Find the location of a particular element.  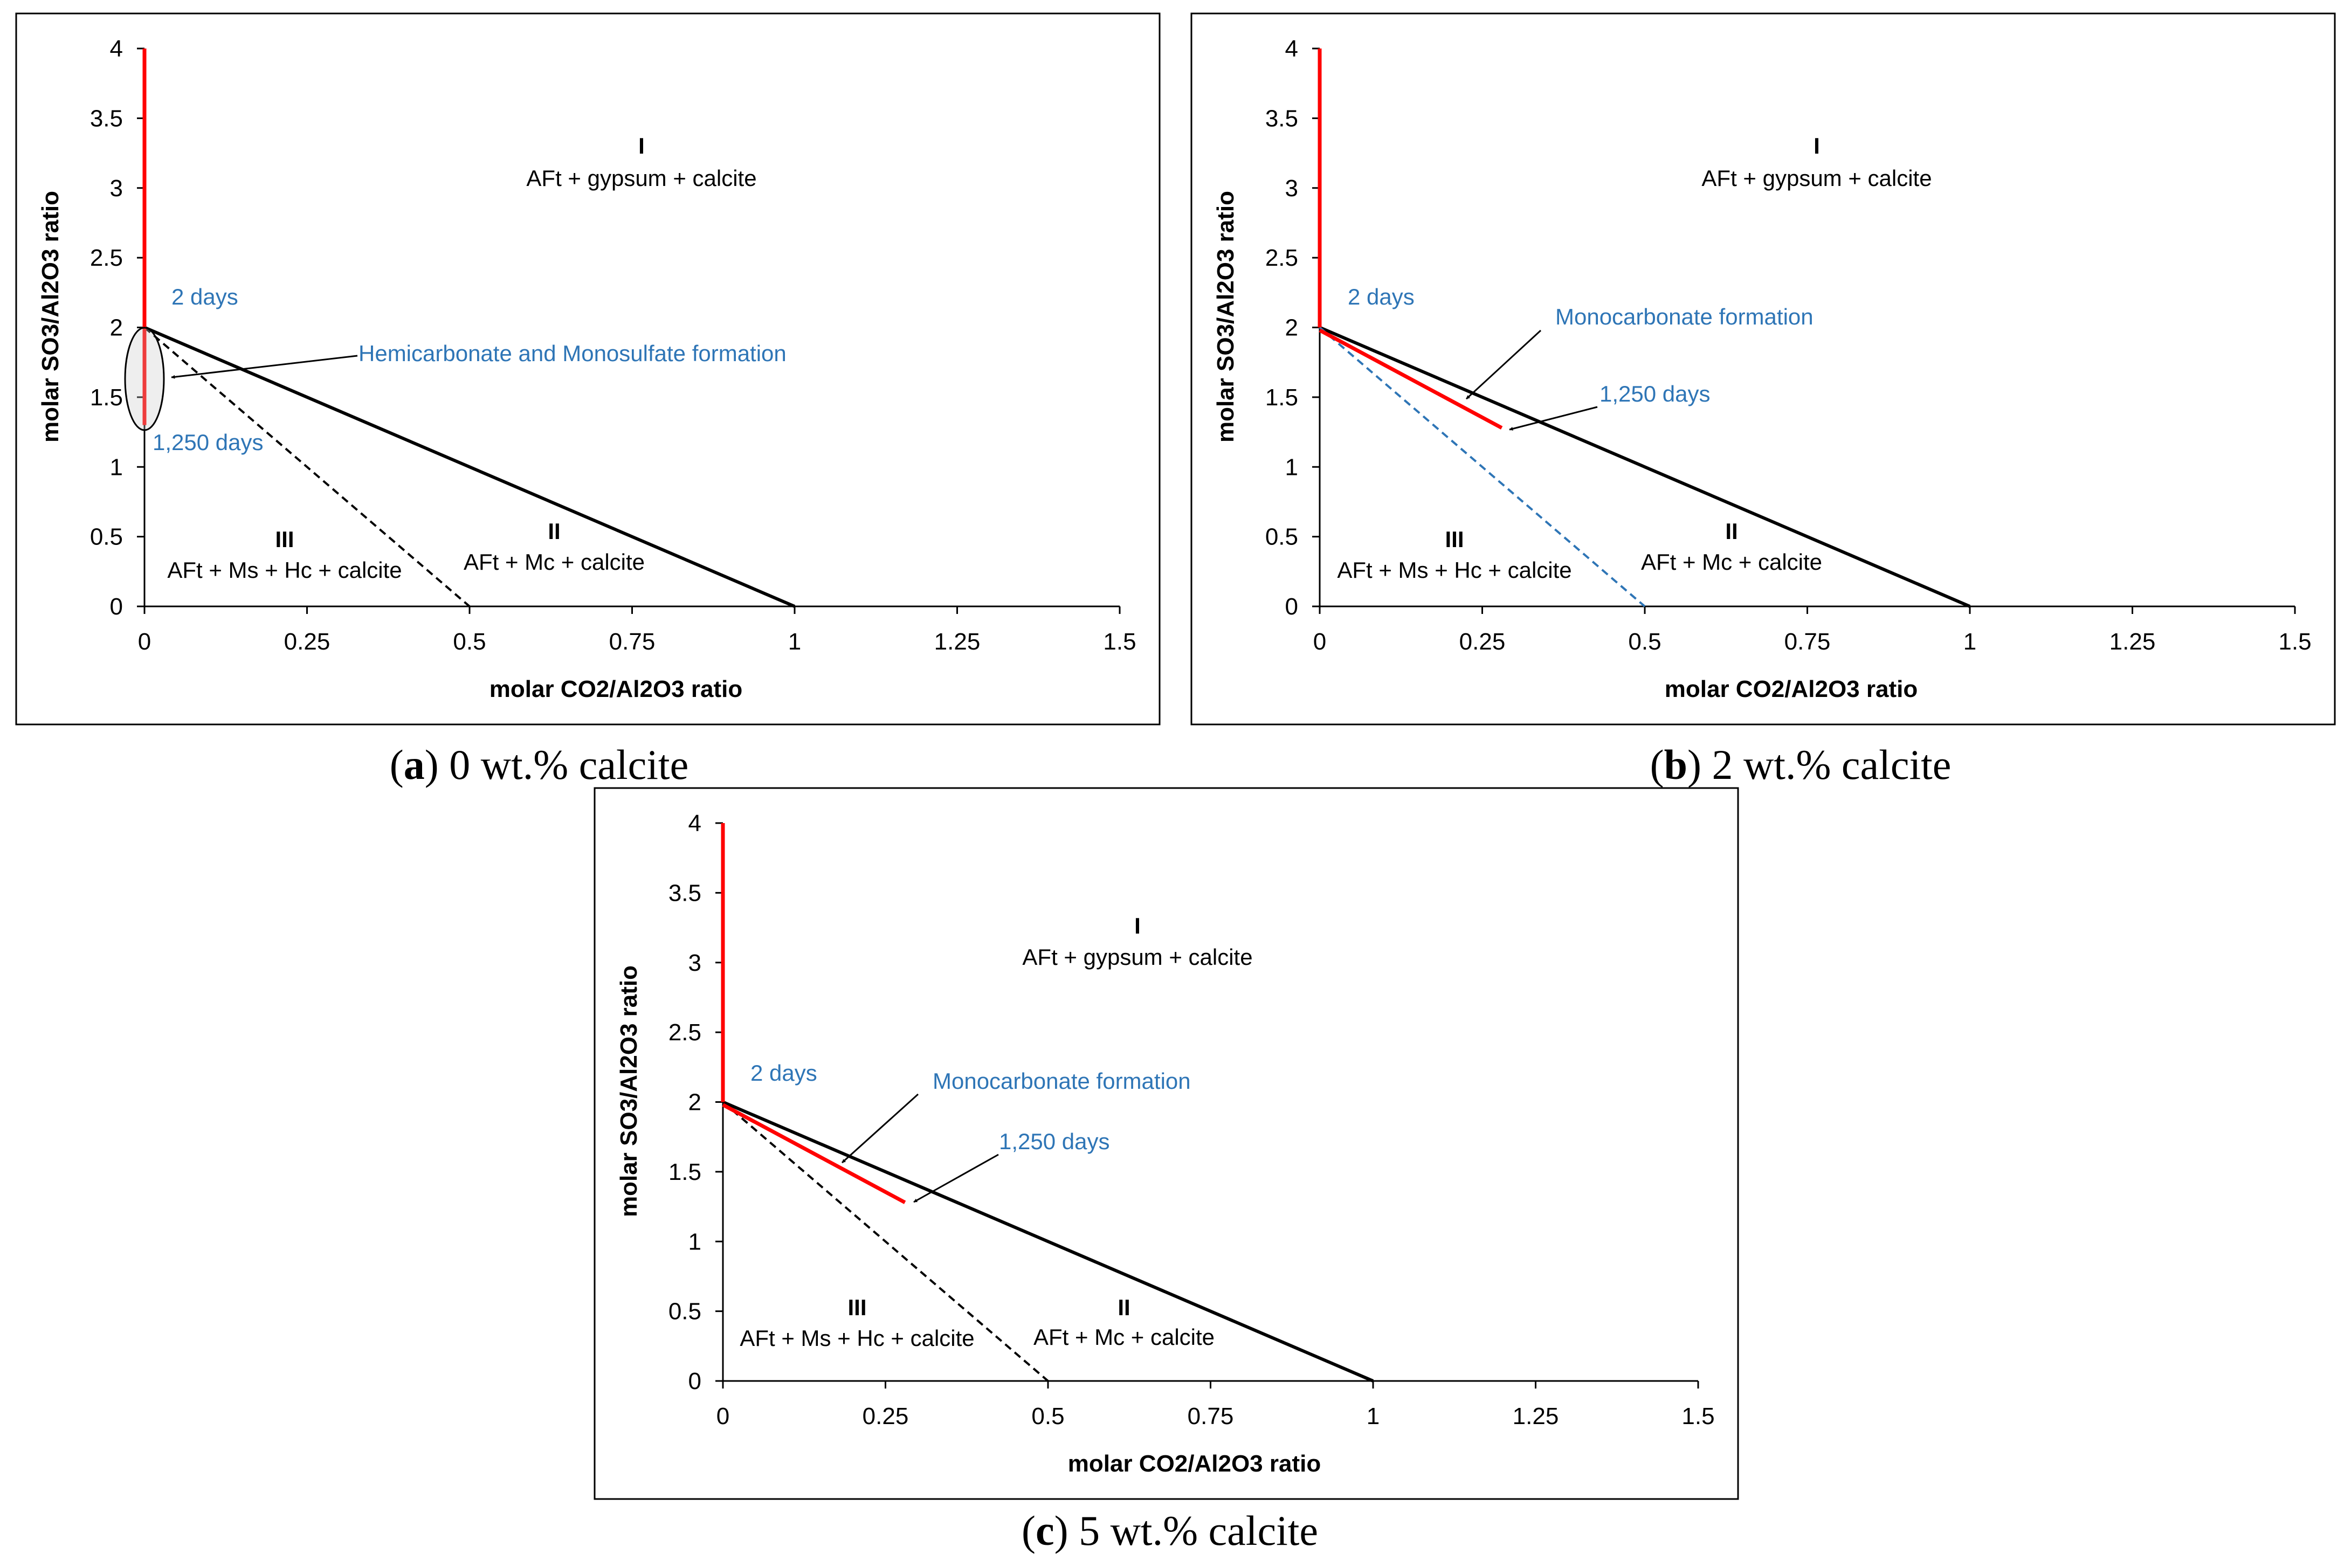

panel-caption: (a) 0 wt.% calcite is located at coordinates (539, 764).